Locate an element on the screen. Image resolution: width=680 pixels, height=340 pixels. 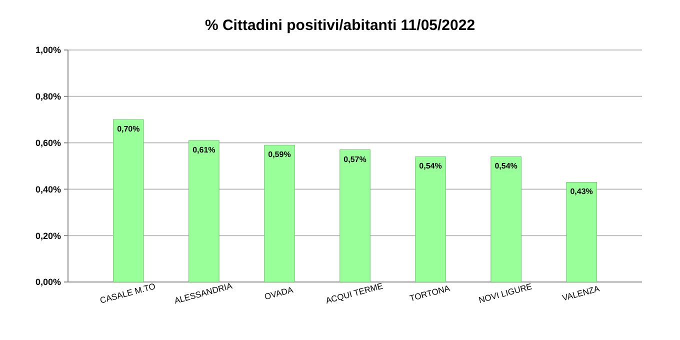
y-tick-label: 0,60% is located at coordinates (48, 143).